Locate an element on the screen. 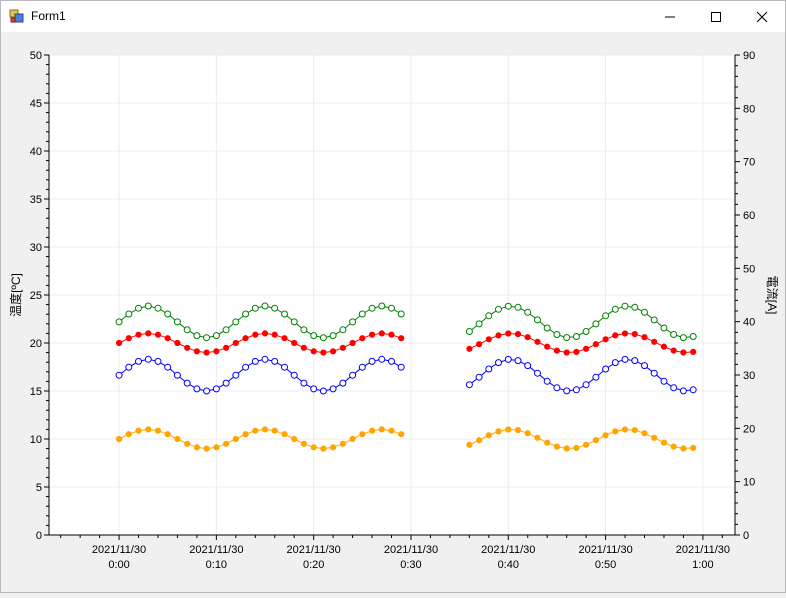  y-right-tick-label: 20 is located at coordinates (749, 429).